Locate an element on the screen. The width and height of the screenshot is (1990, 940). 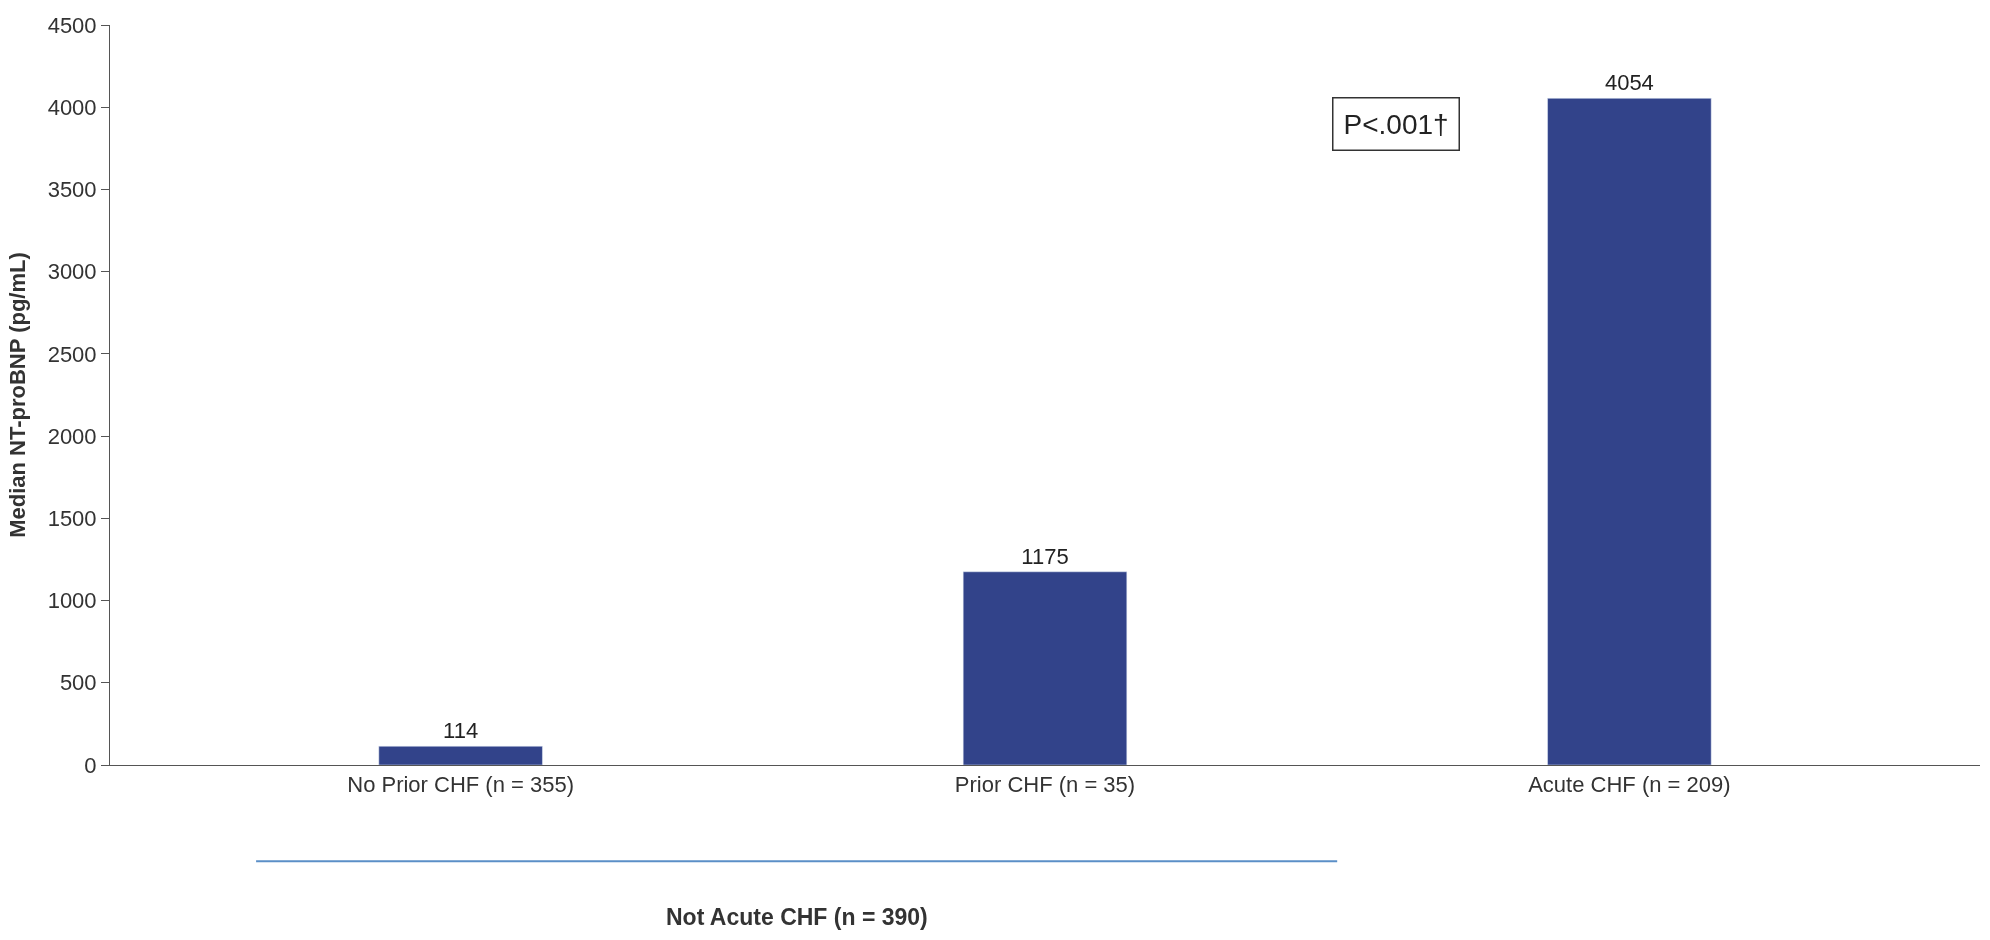
y-tick-label: 0 is located at coordinates (90, 765).